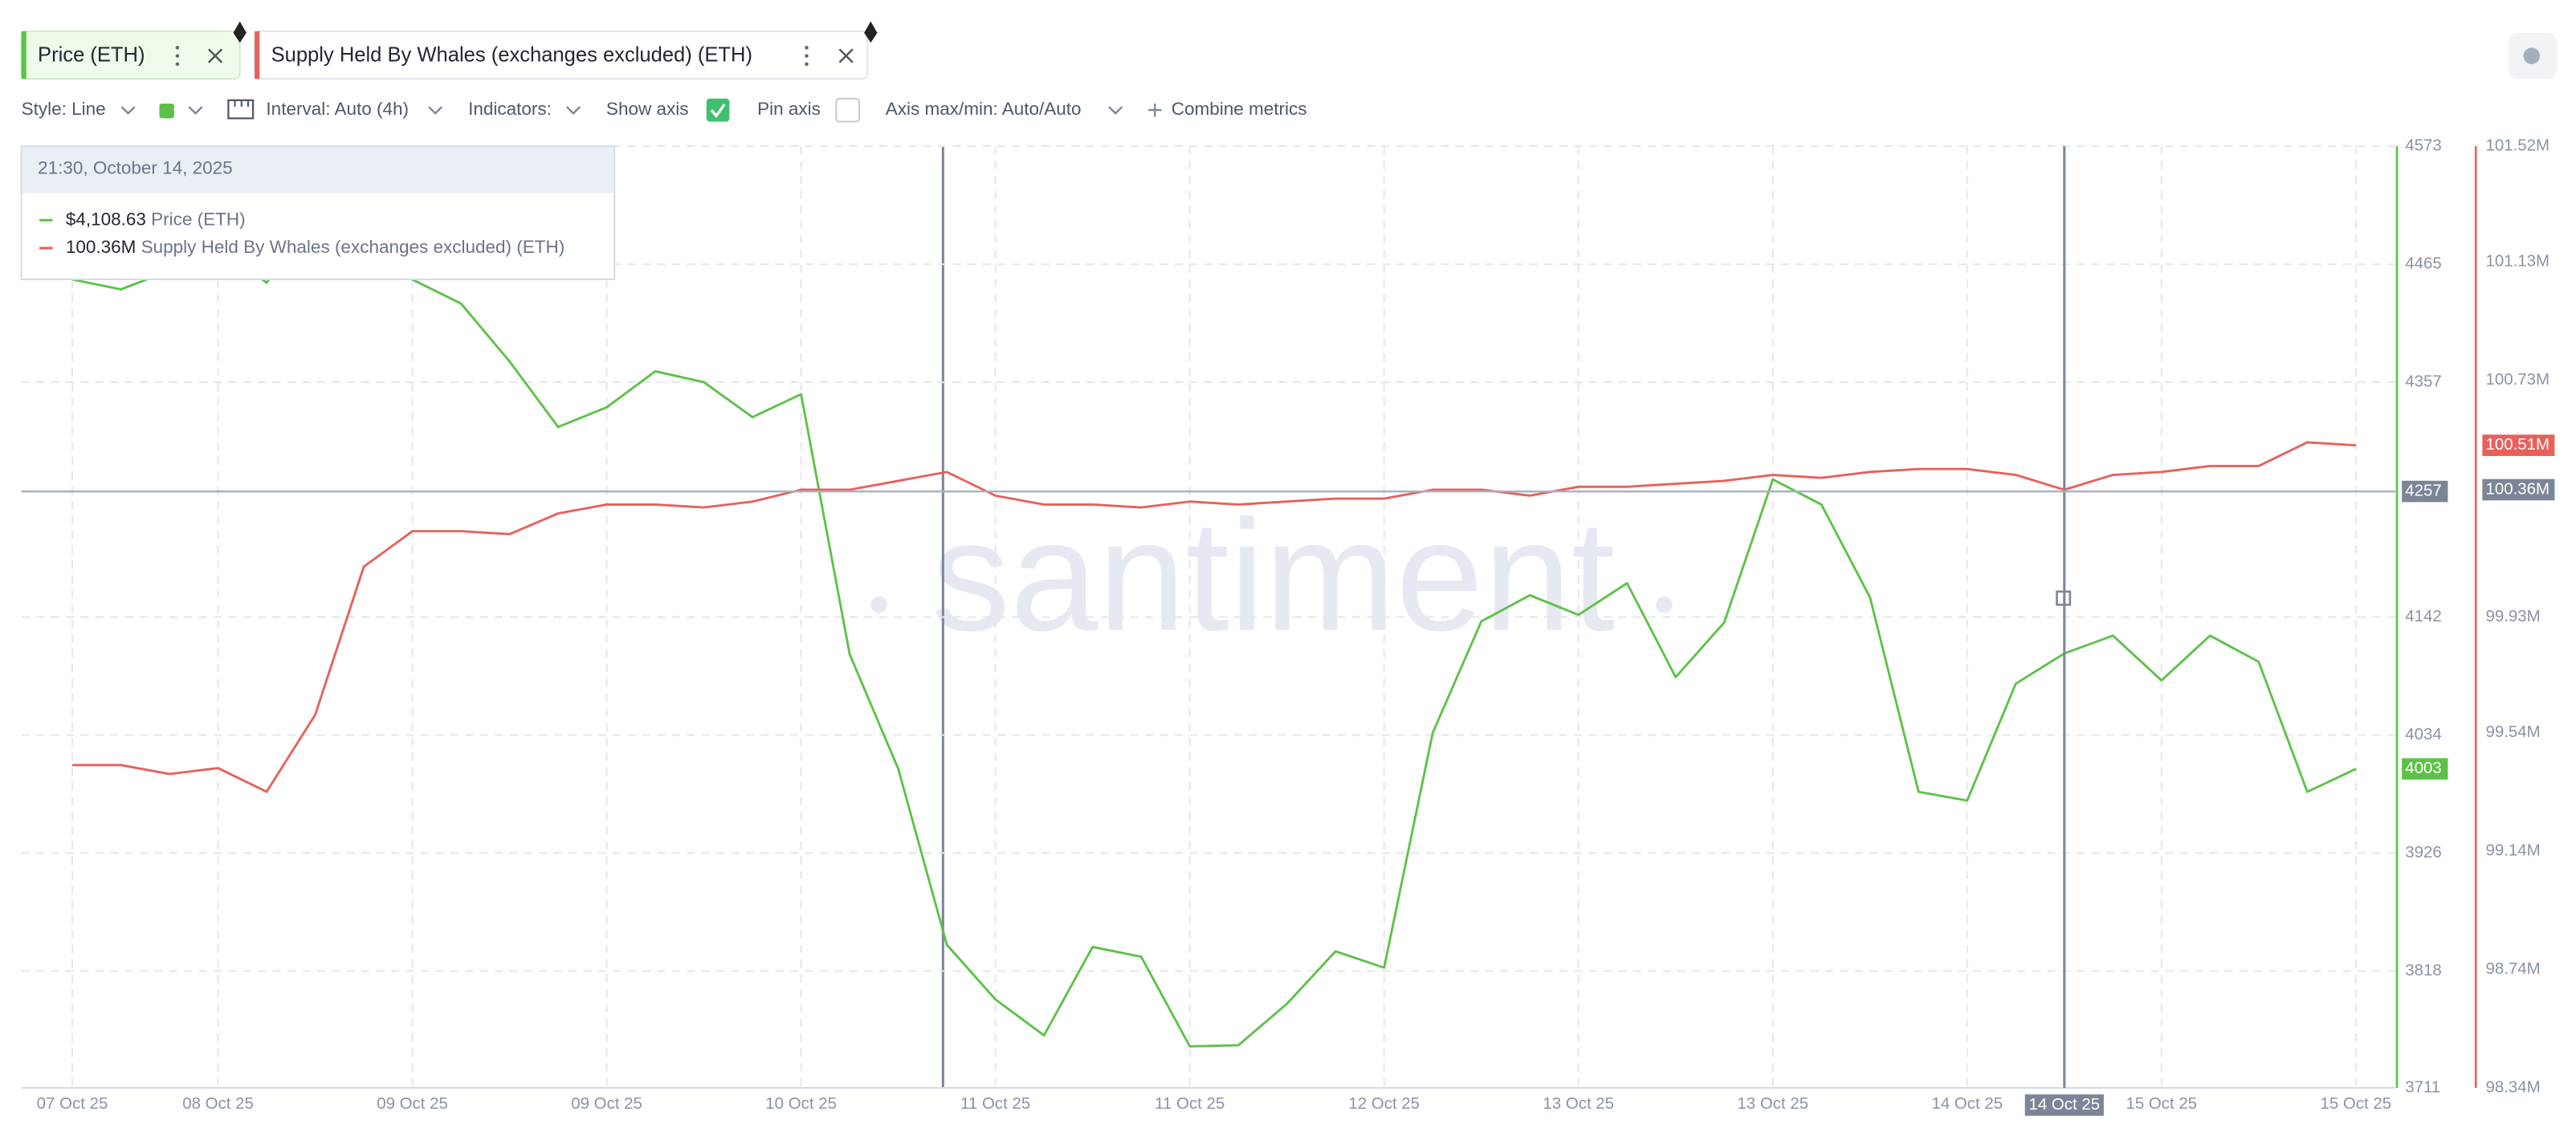  I want to click on y-tick-label: 4142, so click(2423, 616).